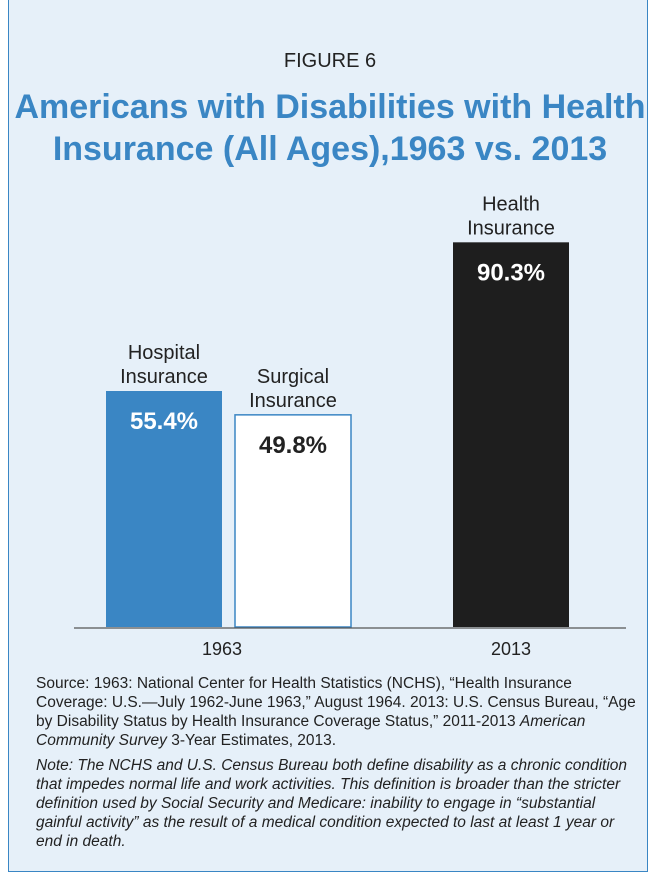 The height and width of the screenshot is (878, 660). Describe the element at coordinates (511, 228) in the screenshot. I see `bar-series-label-2-line-1: Insurance` at that location.